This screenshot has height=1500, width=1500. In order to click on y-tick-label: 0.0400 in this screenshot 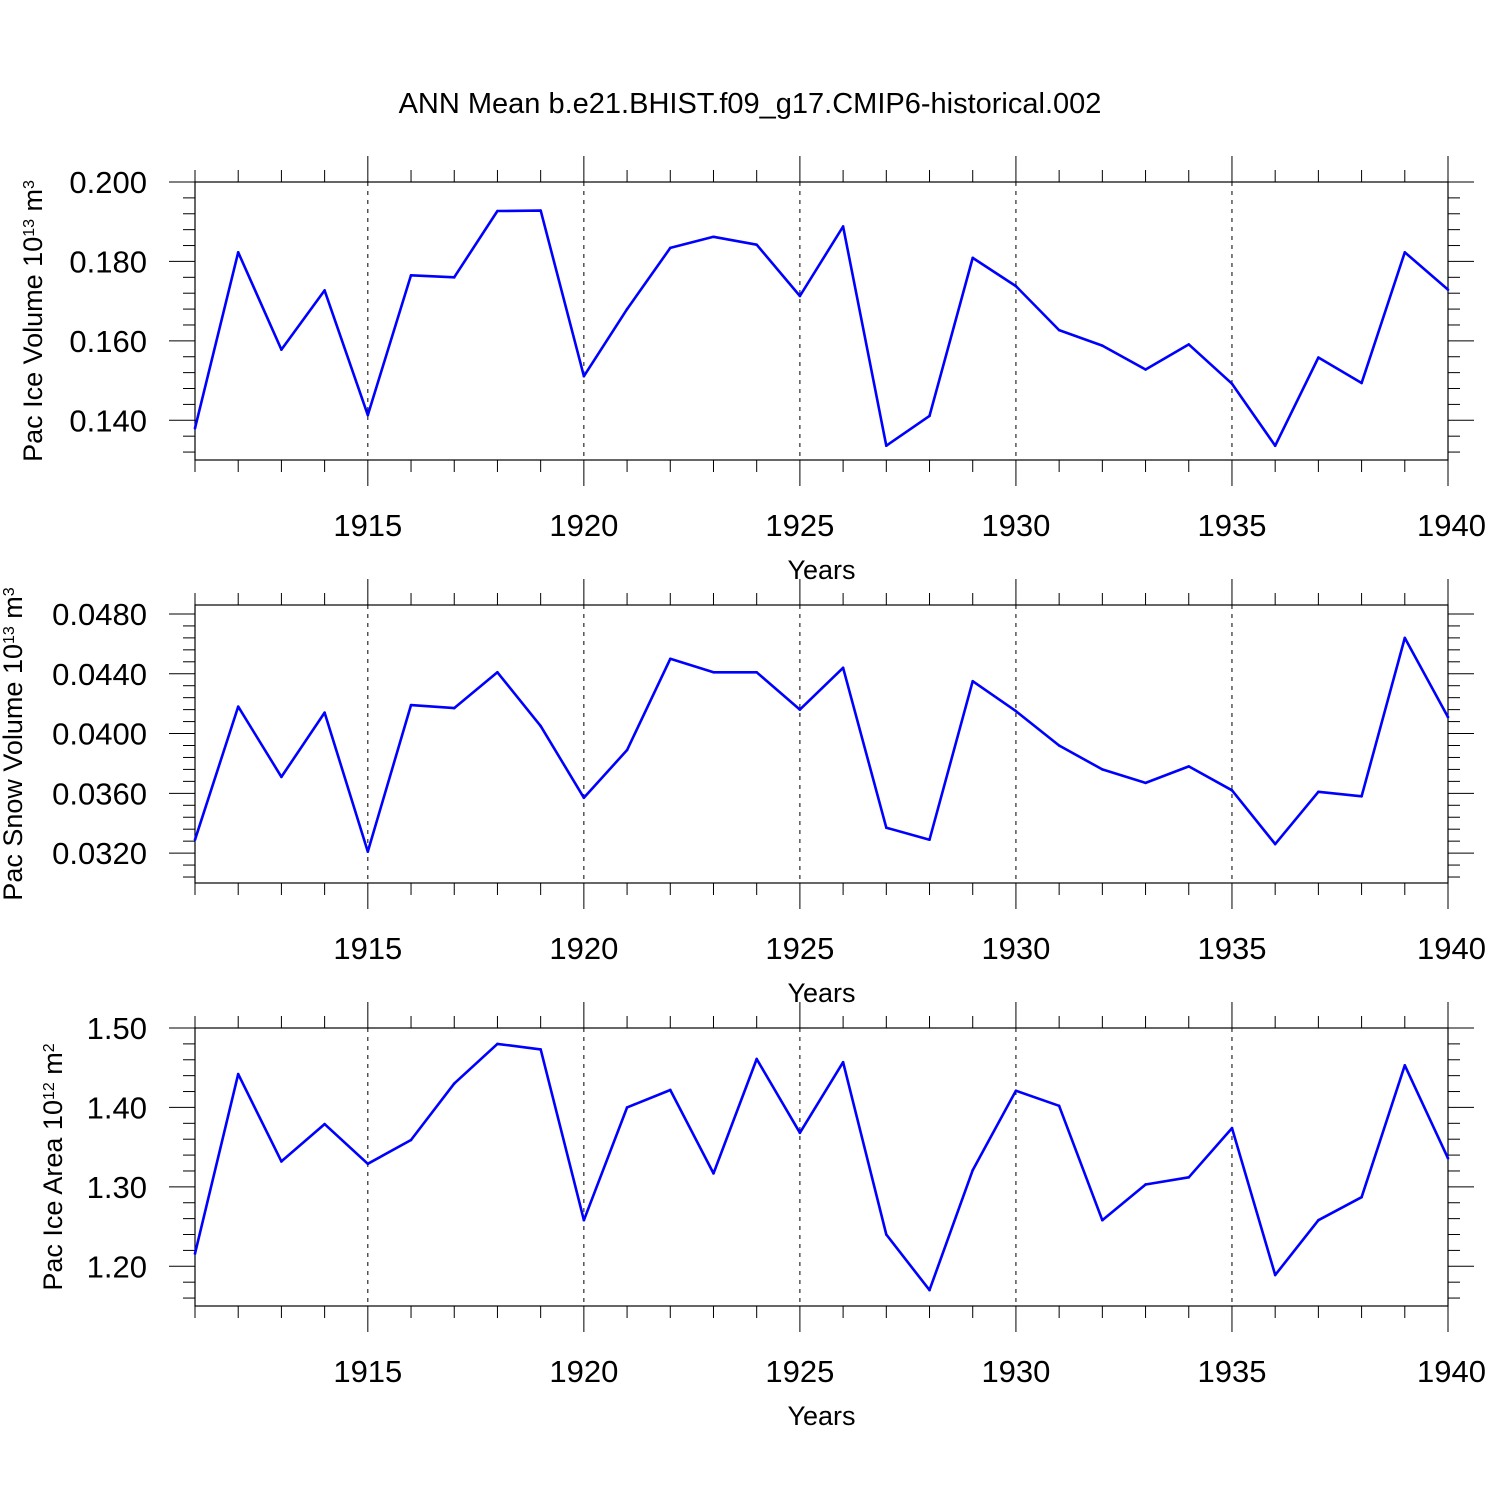, I will do `click(99, 734)`.